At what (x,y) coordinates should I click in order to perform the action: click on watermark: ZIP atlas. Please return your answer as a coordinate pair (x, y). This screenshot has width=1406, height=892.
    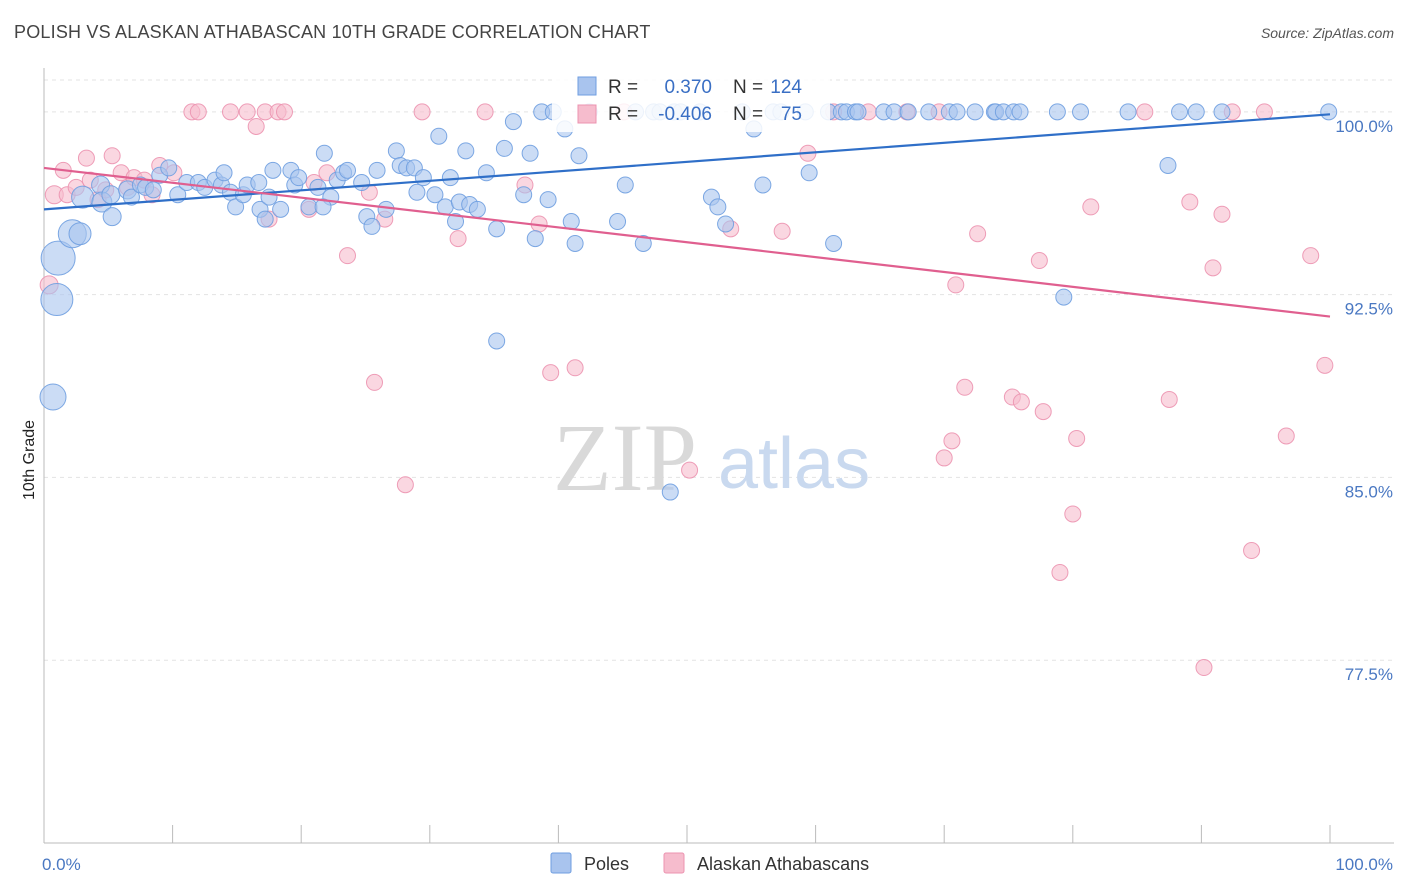
    Looking at the image, I should click on (711, 457).